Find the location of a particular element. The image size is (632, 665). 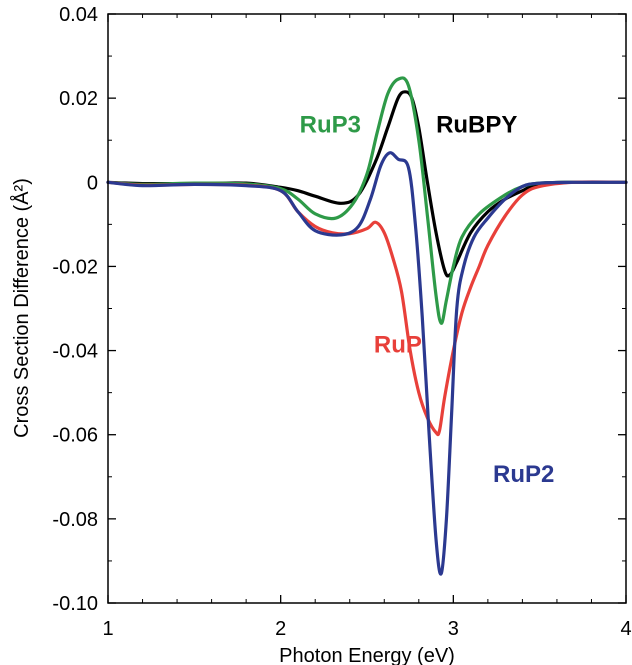

y-tick-label: -0.08 is located at coordinates (75, 520).